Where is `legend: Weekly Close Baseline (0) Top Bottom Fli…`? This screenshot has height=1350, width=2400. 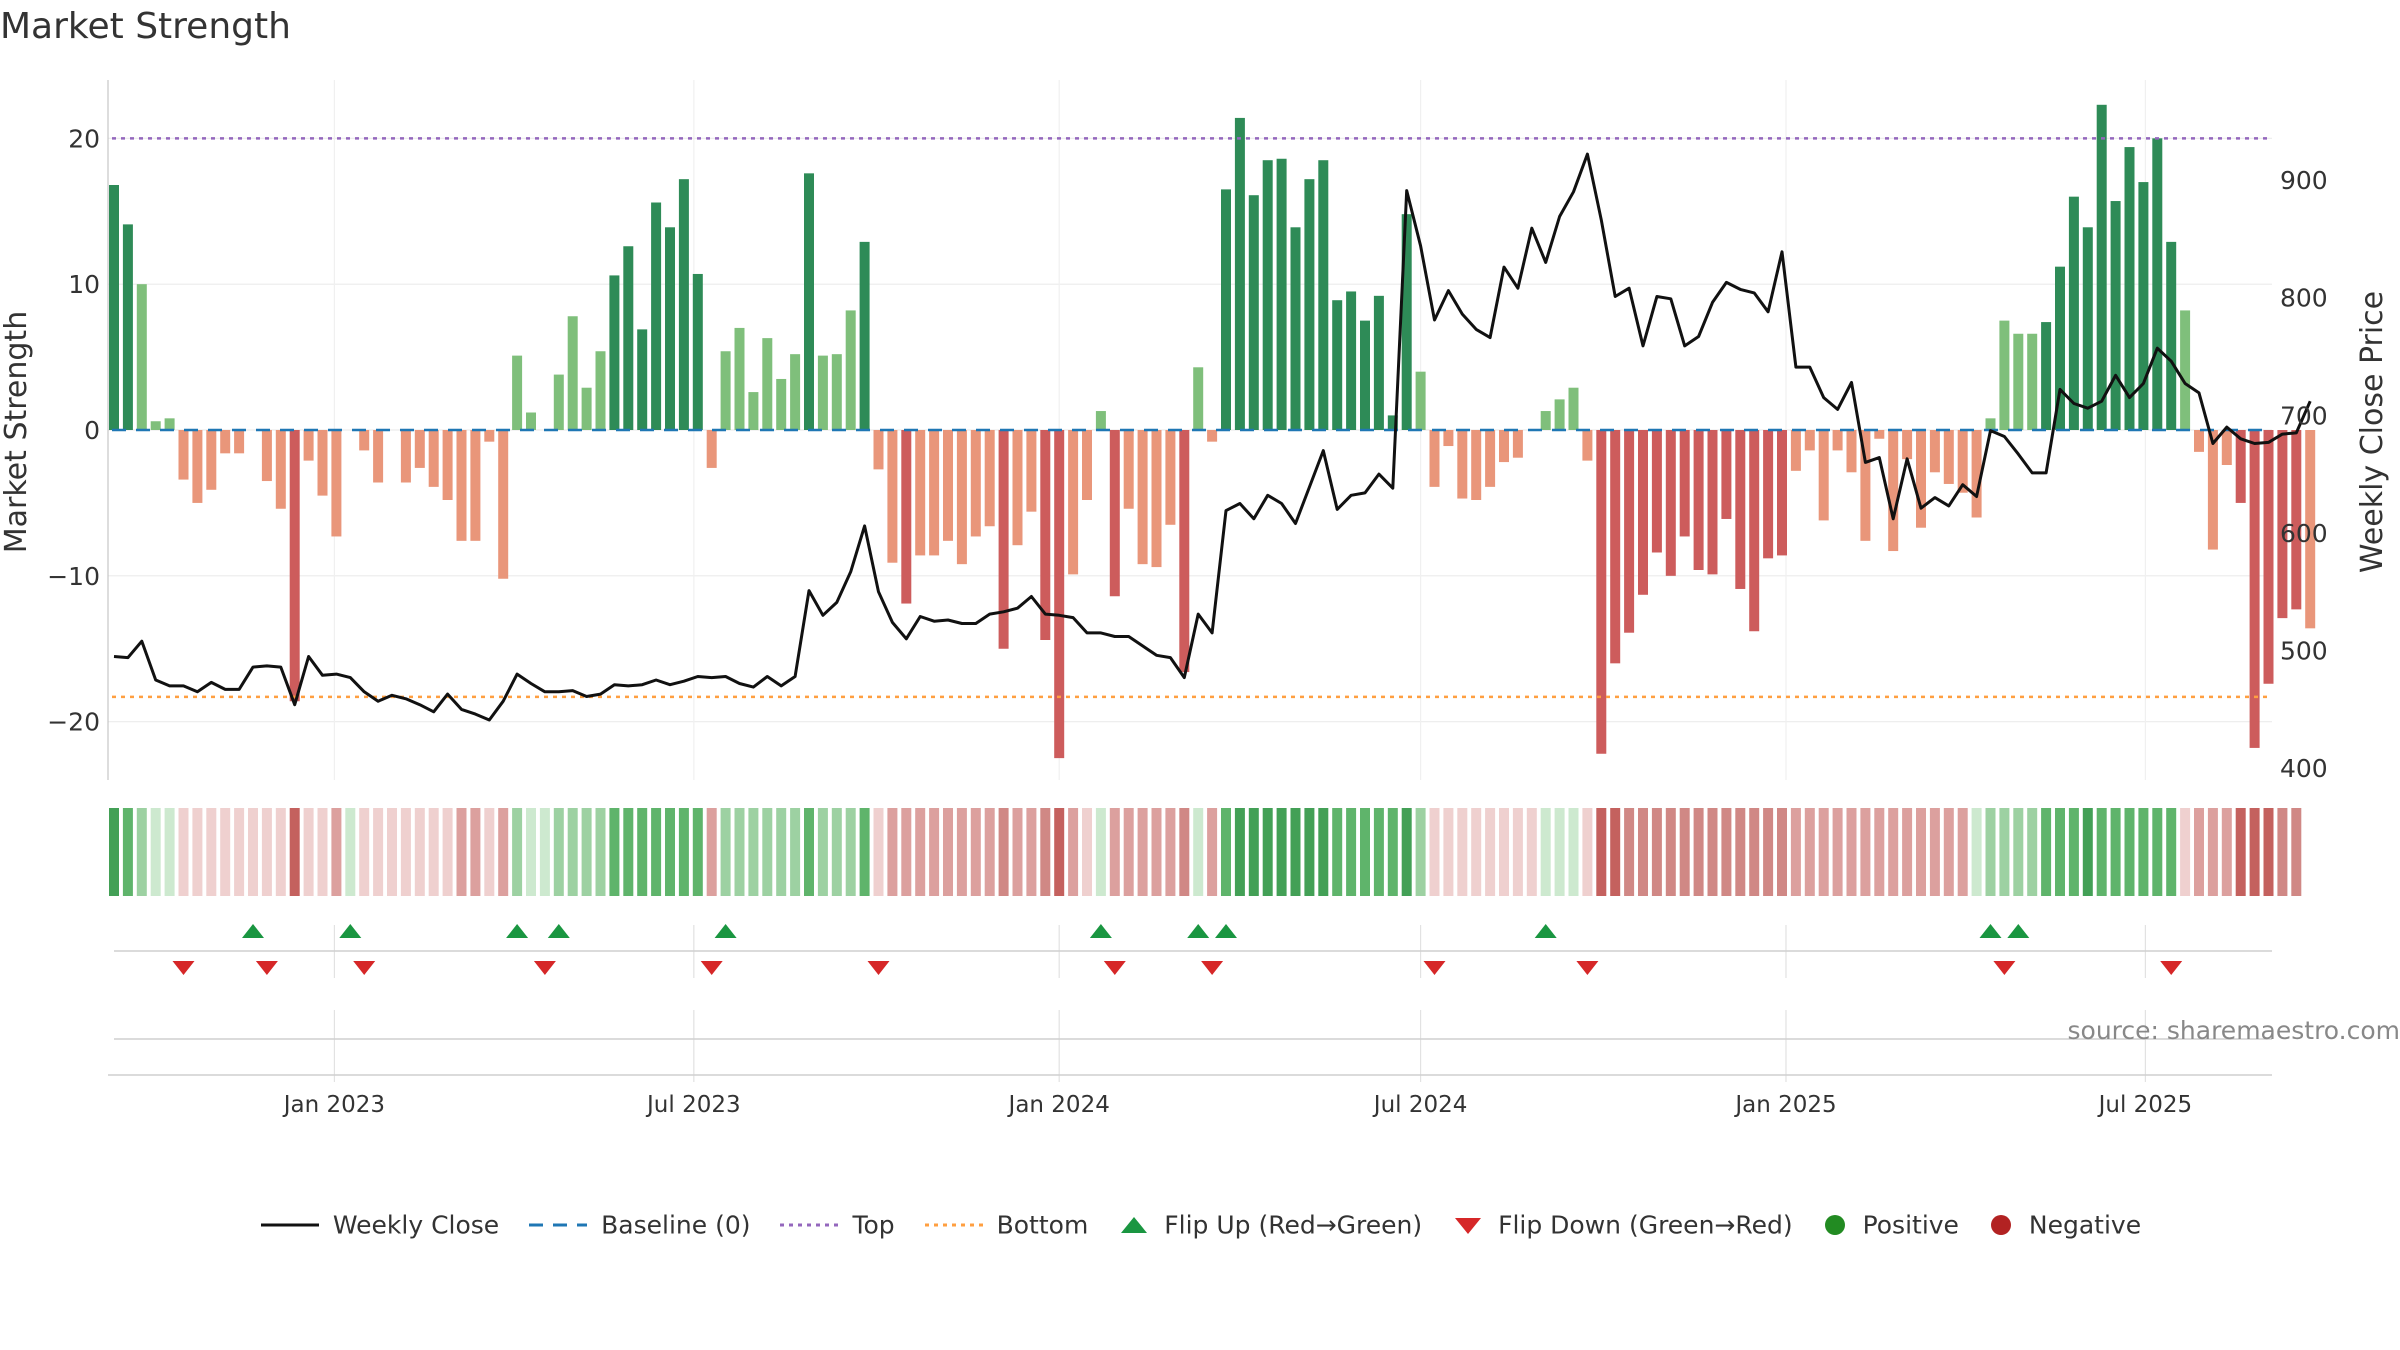
legend: Weekly Close Baseline (0) Top Bottom Fli… is located at coordinates (1200, 1223).